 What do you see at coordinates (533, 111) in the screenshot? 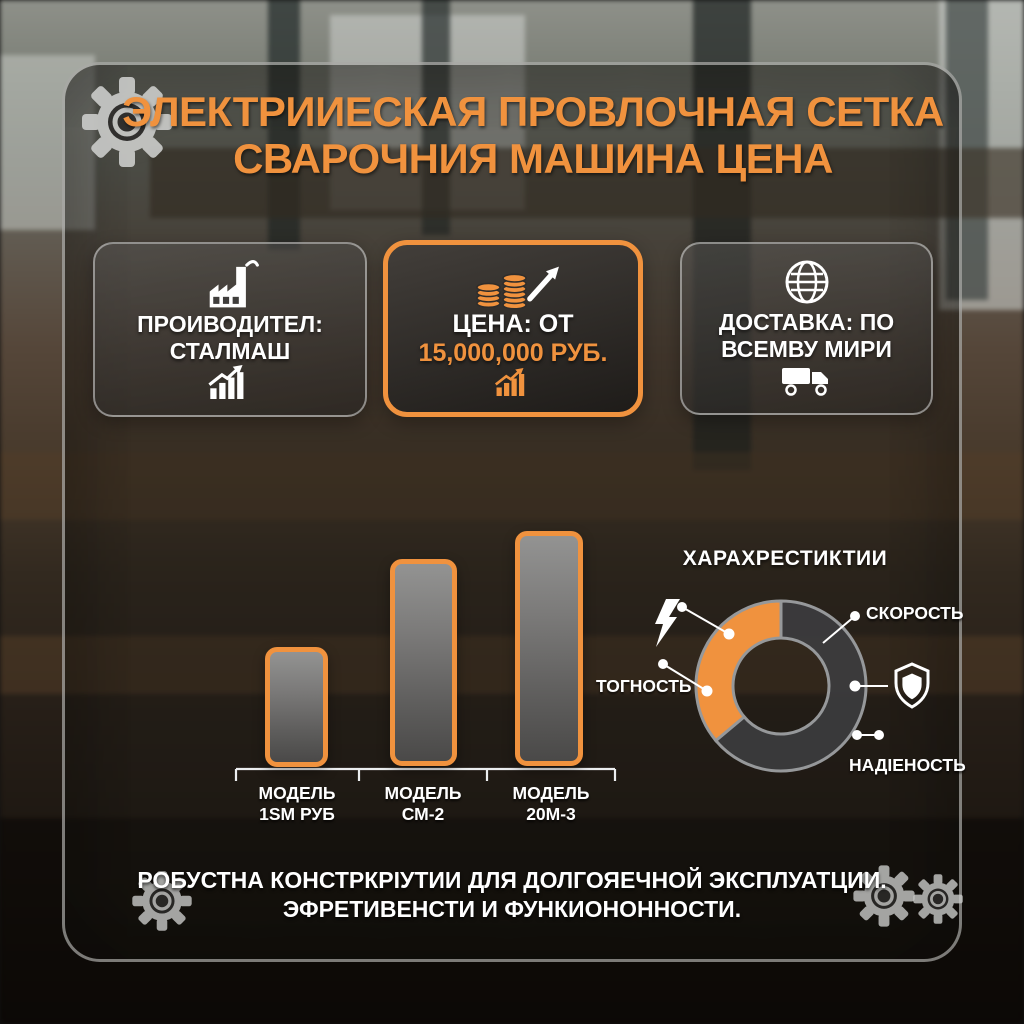
I see `title-line-1: ЭЛЕКТРИИЕСКАЯ ПРОВЛОЧНАЯ СЕТКА` at bounding box center [533, 111].